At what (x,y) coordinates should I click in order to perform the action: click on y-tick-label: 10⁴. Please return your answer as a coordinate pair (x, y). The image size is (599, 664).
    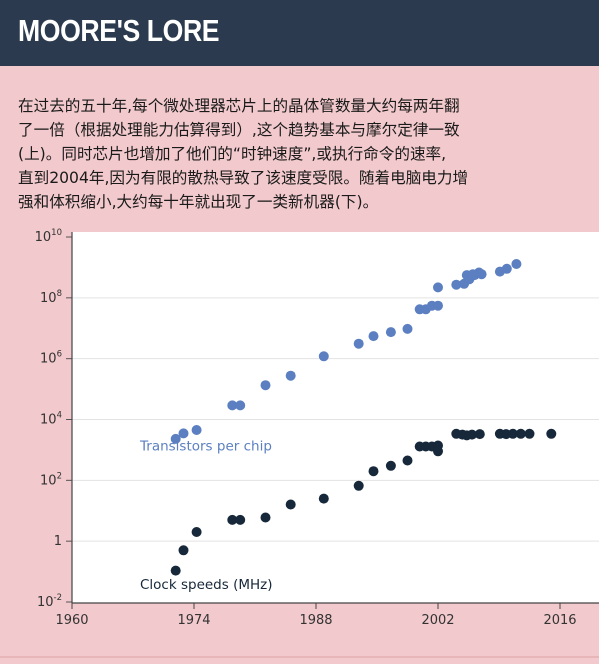
    Looking at the image, I should click on (51, 419).